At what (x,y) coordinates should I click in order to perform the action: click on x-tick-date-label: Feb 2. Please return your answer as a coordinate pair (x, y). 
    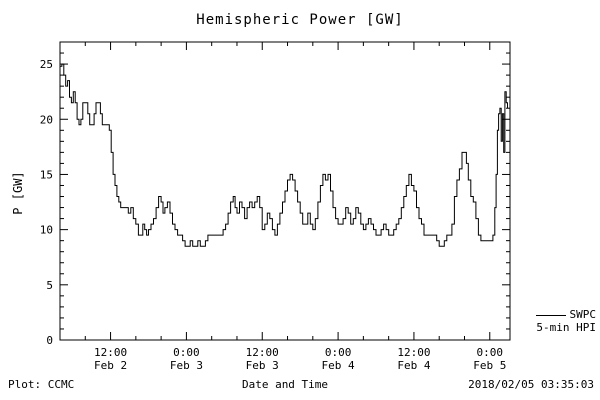
    Looking at the image, I should click on (110, 365).